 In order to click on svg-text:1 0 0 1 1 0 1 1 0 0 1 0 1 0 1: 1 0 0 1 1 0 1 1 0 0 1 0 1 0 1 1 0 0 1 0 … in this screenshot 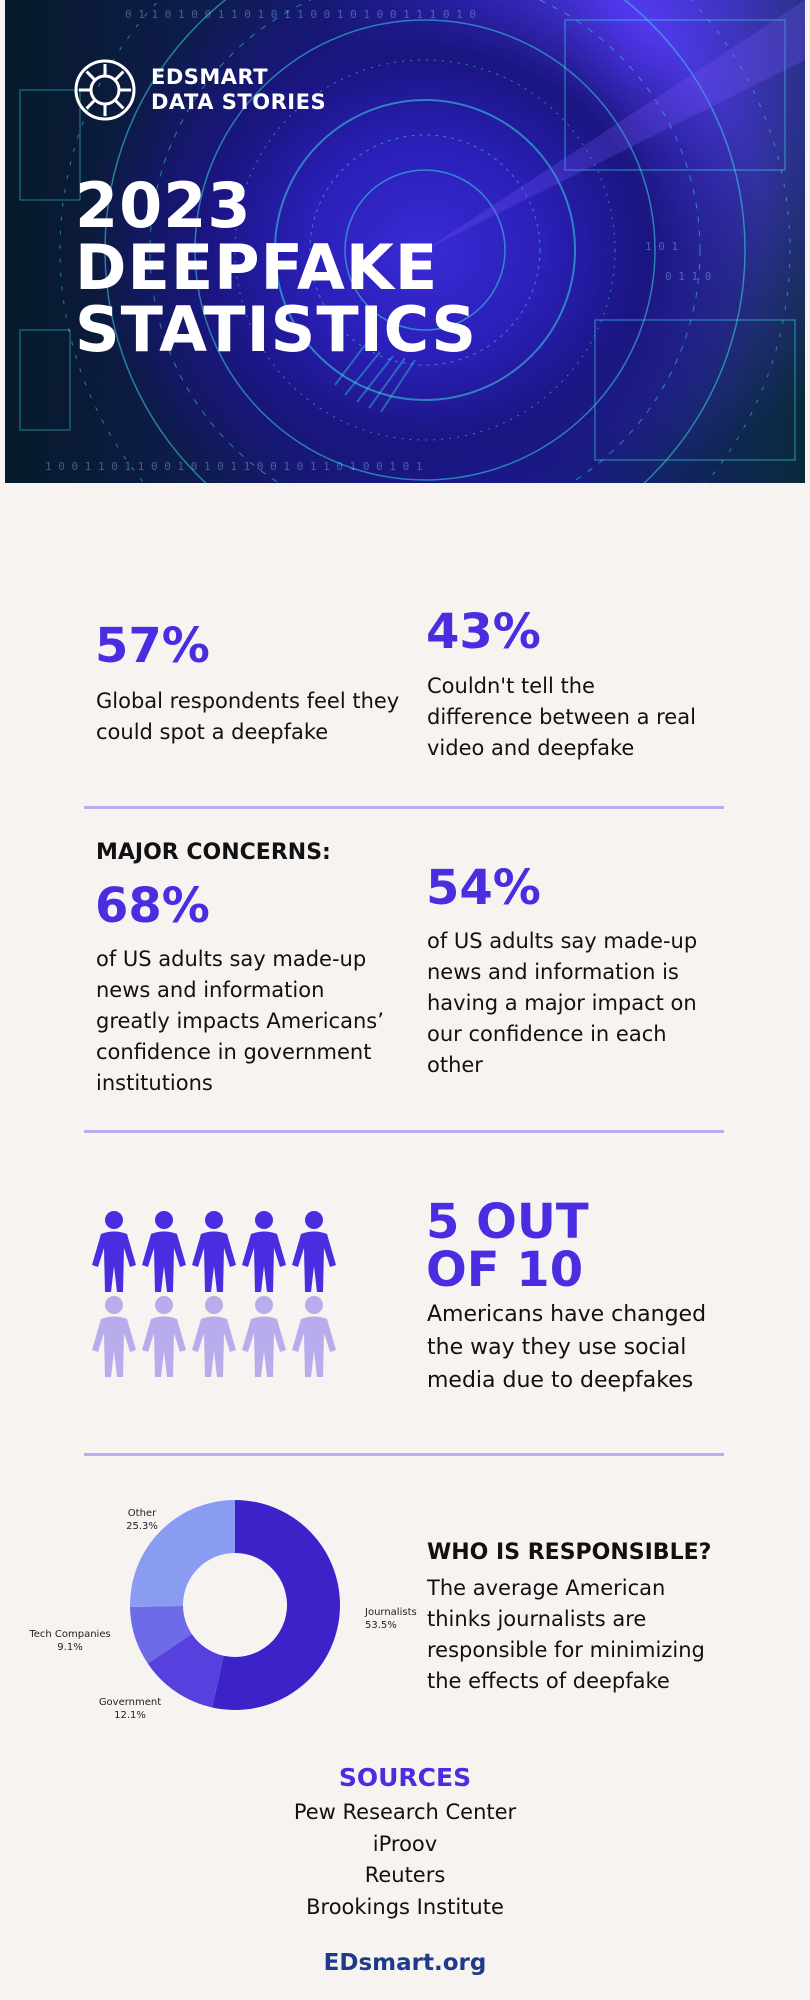, I will do `click(234, 466)`.